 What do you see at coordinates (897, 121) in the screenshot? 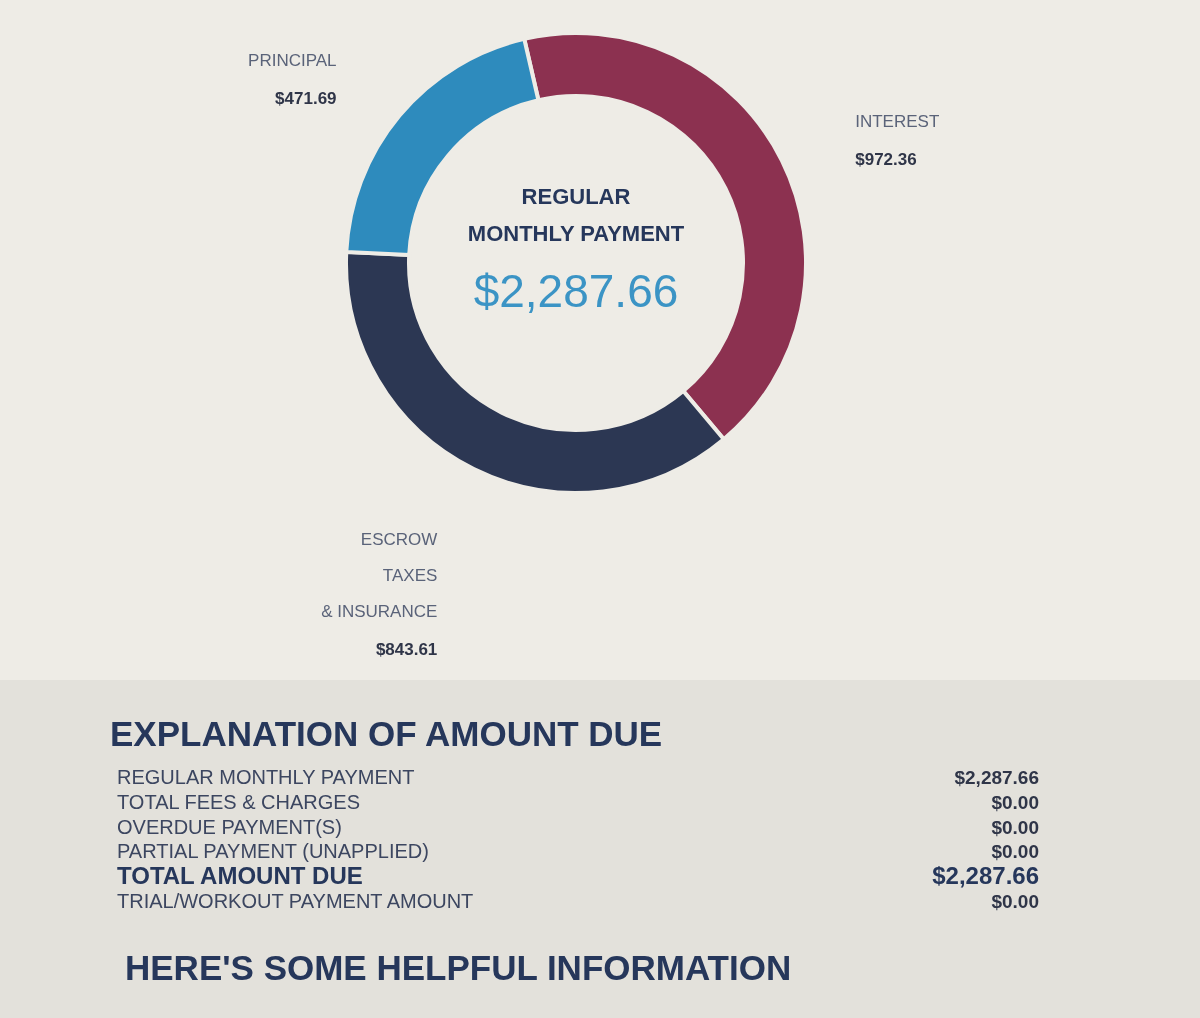
I see `slice-label: INTEREST` at bounding box center [897, 121].